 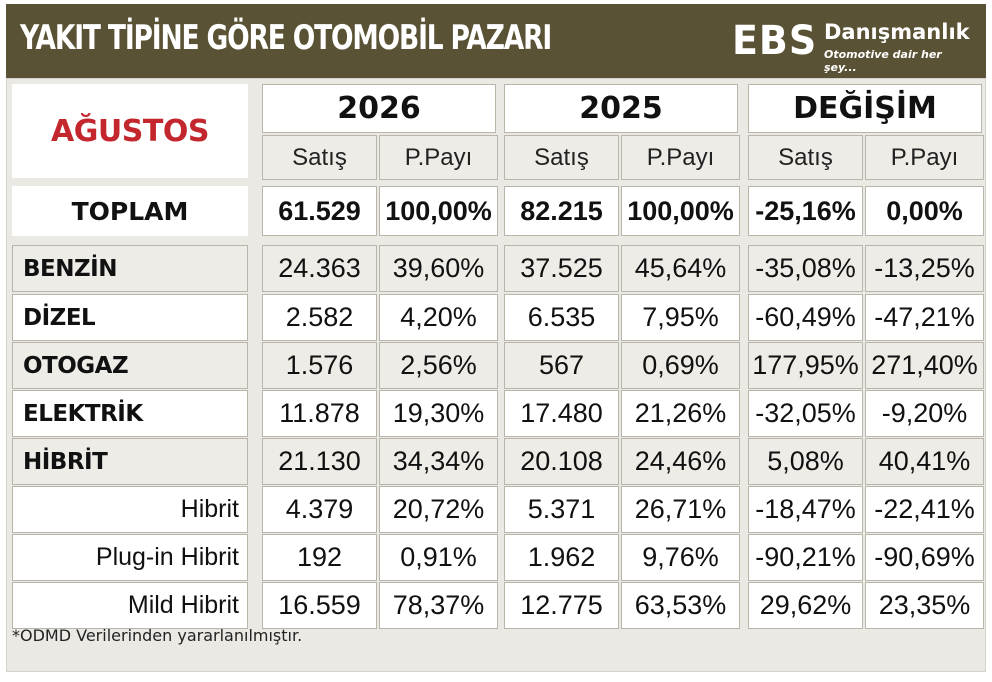 I want to click on table-cell: 37.525, so click(x=561, y=268).